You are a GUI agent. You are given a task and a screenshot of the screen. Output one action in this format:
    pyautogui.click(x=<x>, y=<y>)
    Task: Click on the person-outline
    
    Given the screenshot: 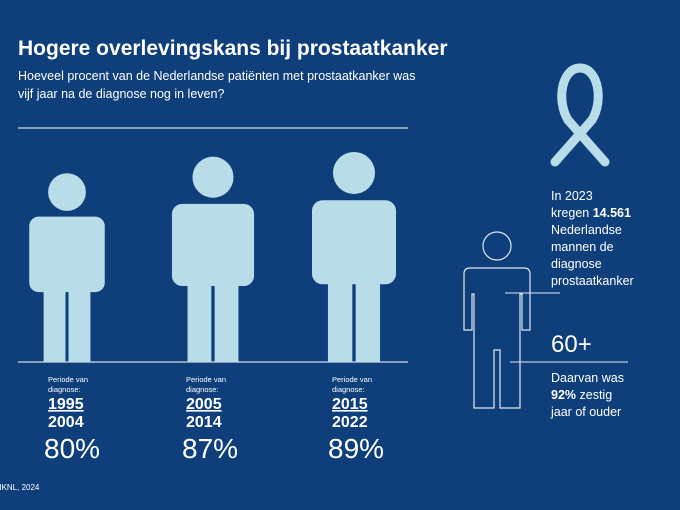 What is the action you would take?
    pyautogui.click(x=497, y=320)
    